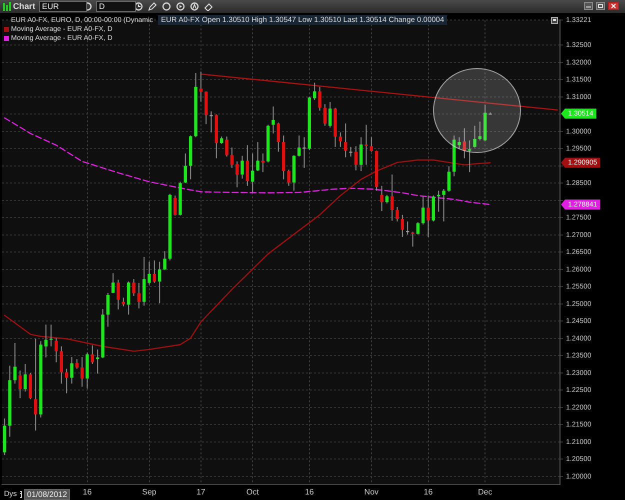 This screenshot has height=500, width=625. Describe the element at coordinates (201, 491) in the screenshot. I see `x-tick-label: 17` at that location.